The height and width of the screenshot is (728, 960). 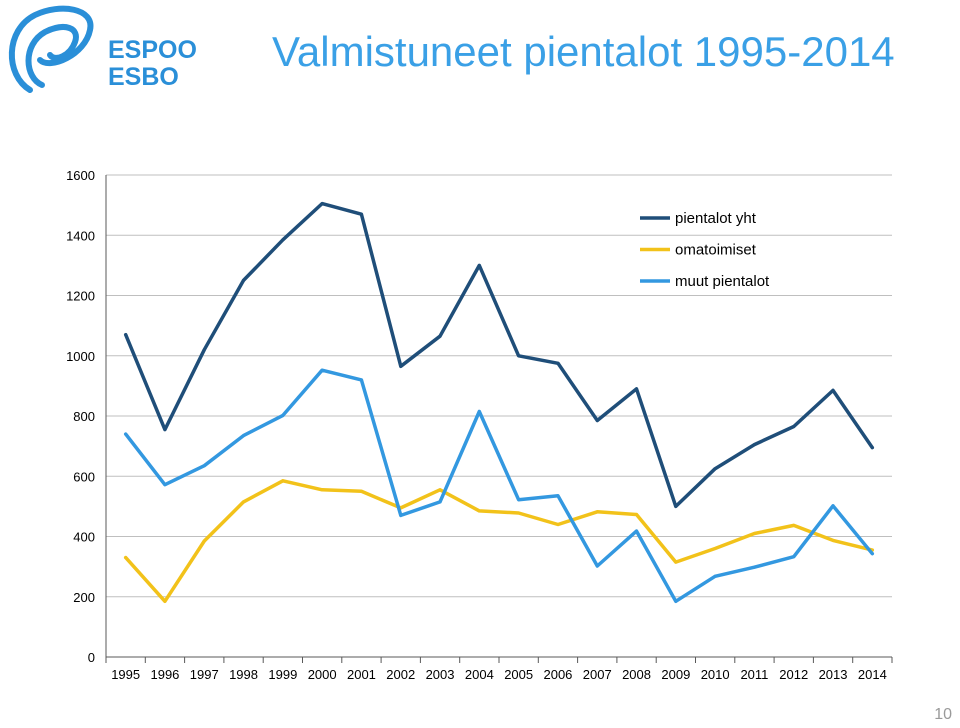 What do you see at coordinates (637, 515) in the screenshot?
I see `point-s1-2008` at bounding box center [637, 515].